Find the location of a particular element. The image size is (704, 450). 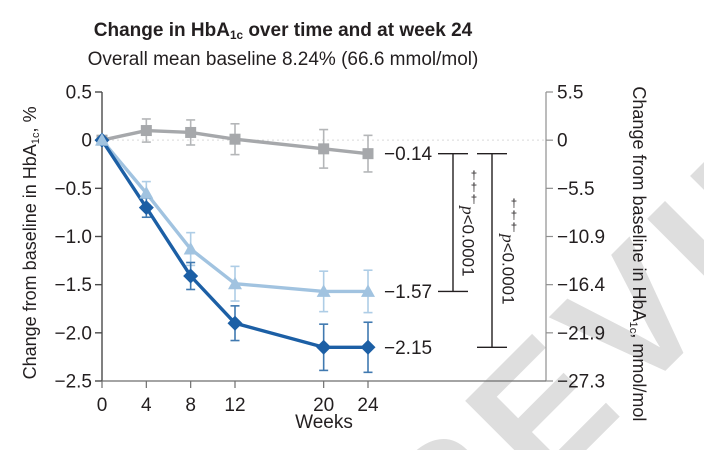

y-right-title-text: Change from baseline in HbA is located at coordinates (638, 204).